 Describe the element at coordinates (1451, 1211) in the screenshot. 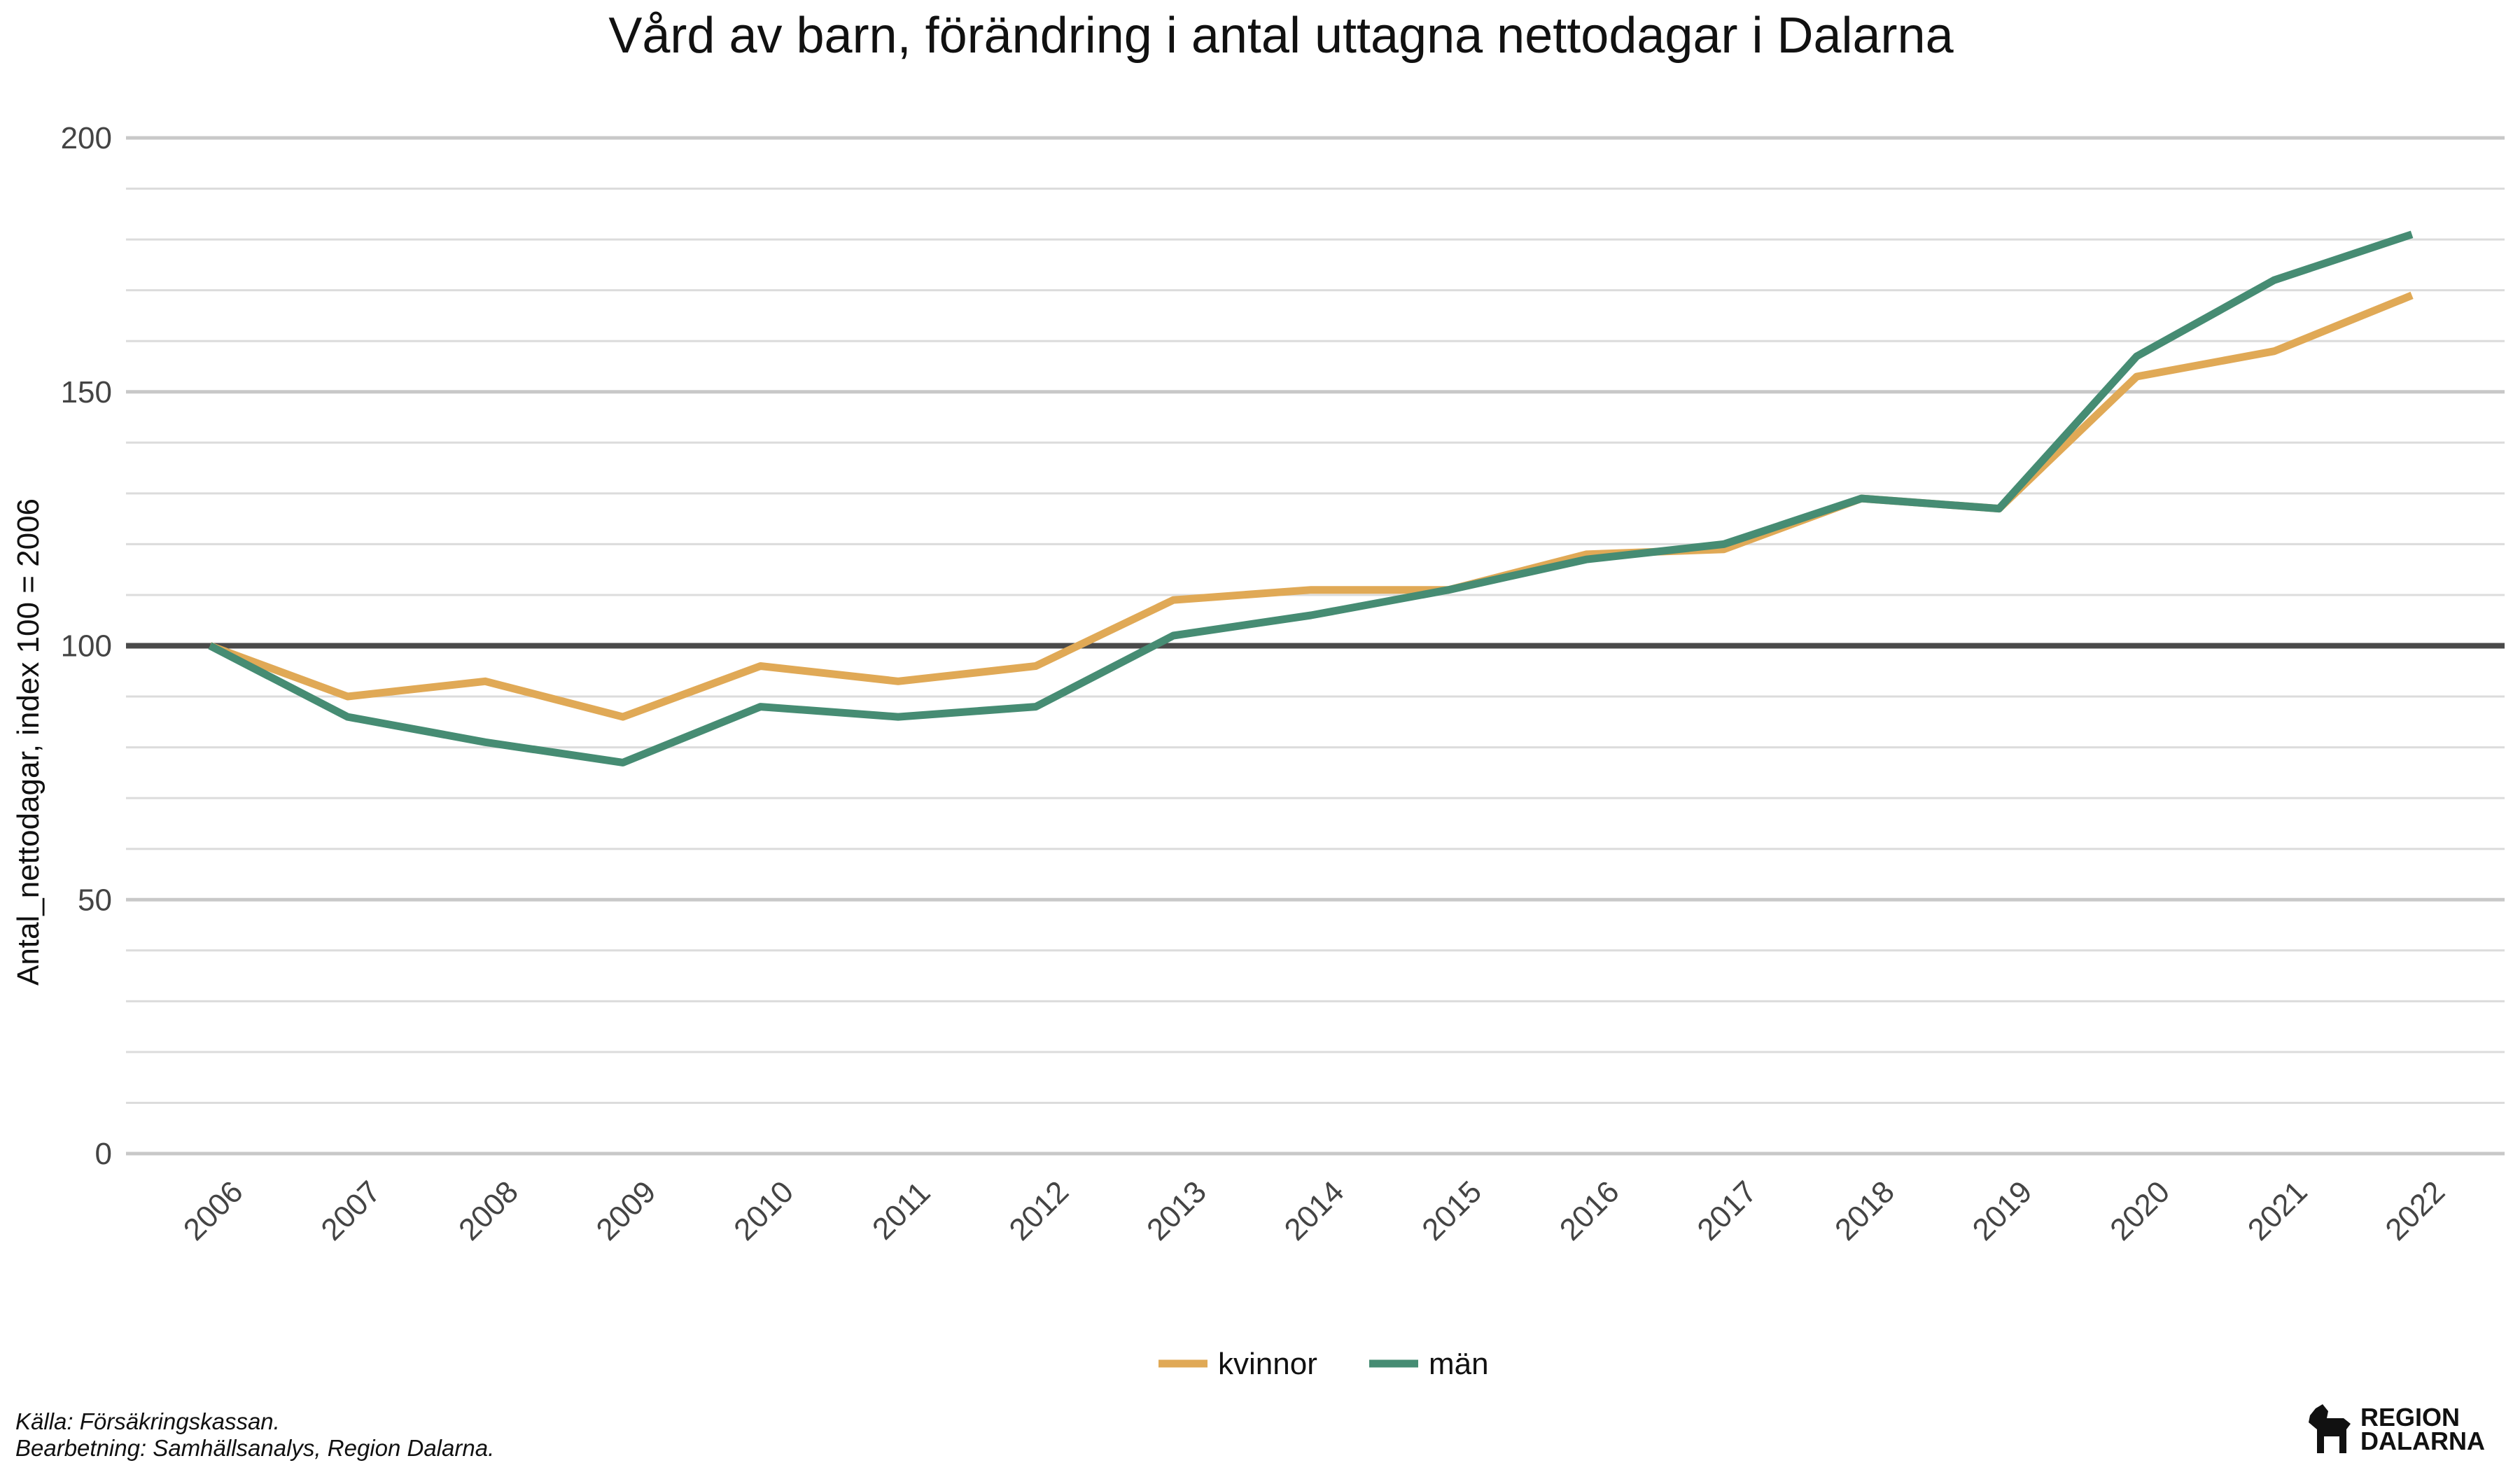

I see `x-tick-label: 2015` at that location.